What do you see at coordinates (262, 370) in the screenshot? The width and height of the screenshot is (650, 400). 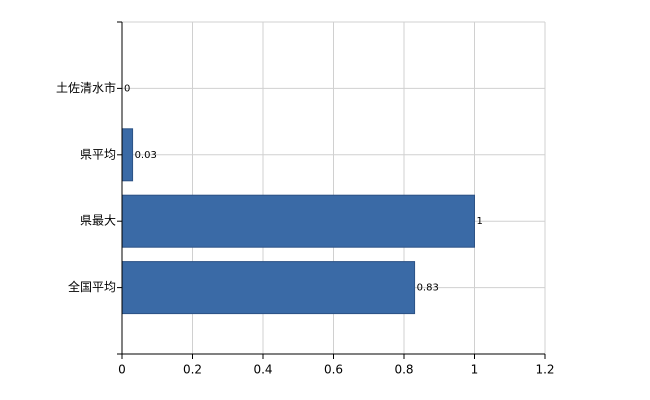 I see `x-tick-label: 0.4` at bounding box center [262, 370].